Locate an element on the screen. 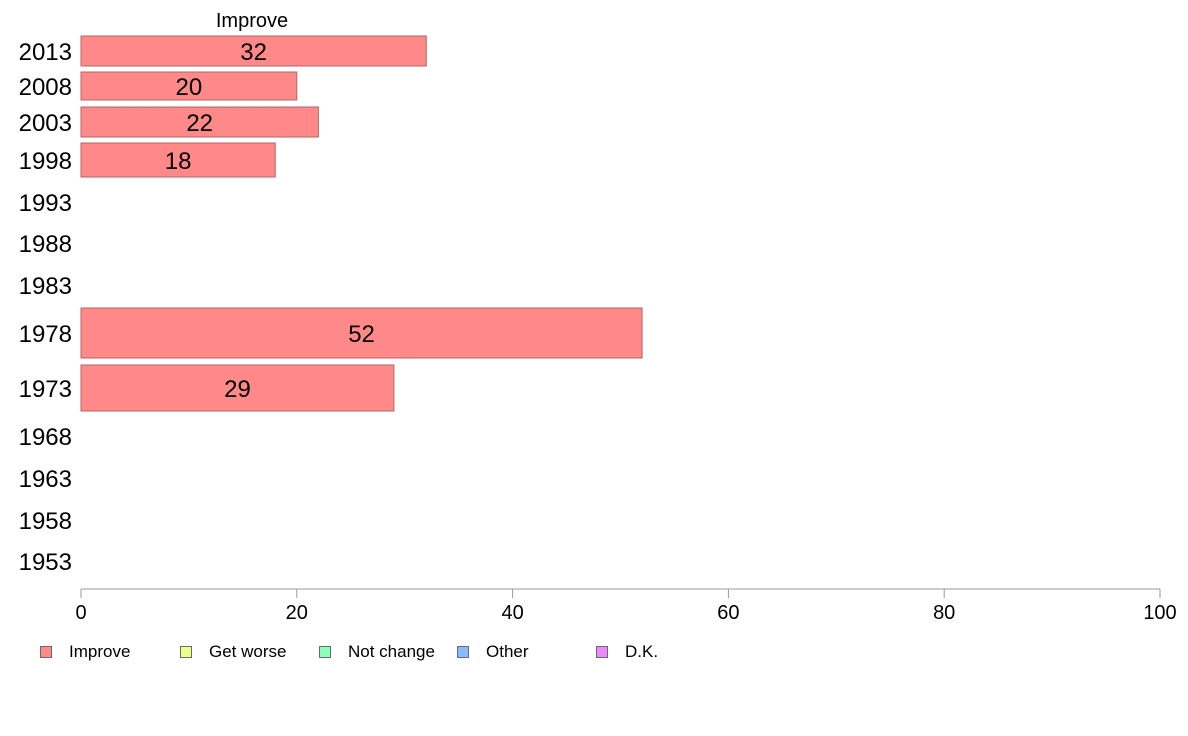  legend-label: Not change is located at coordinates (391, 651).